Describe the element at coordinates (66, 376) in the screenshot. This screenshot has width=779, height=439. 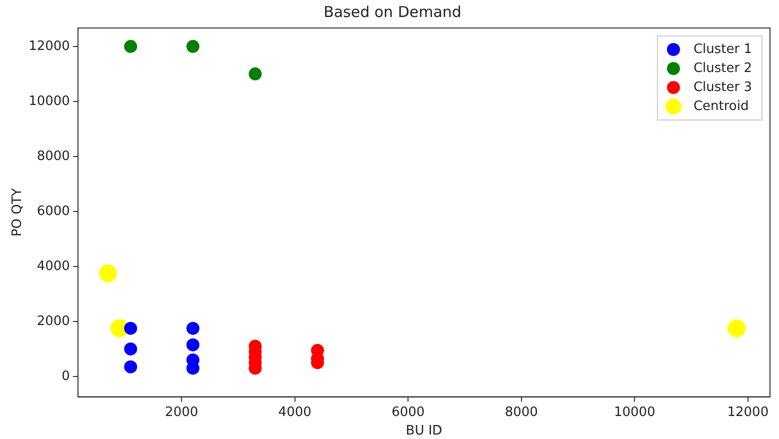
I see `y-tick-label: 0` at that location.